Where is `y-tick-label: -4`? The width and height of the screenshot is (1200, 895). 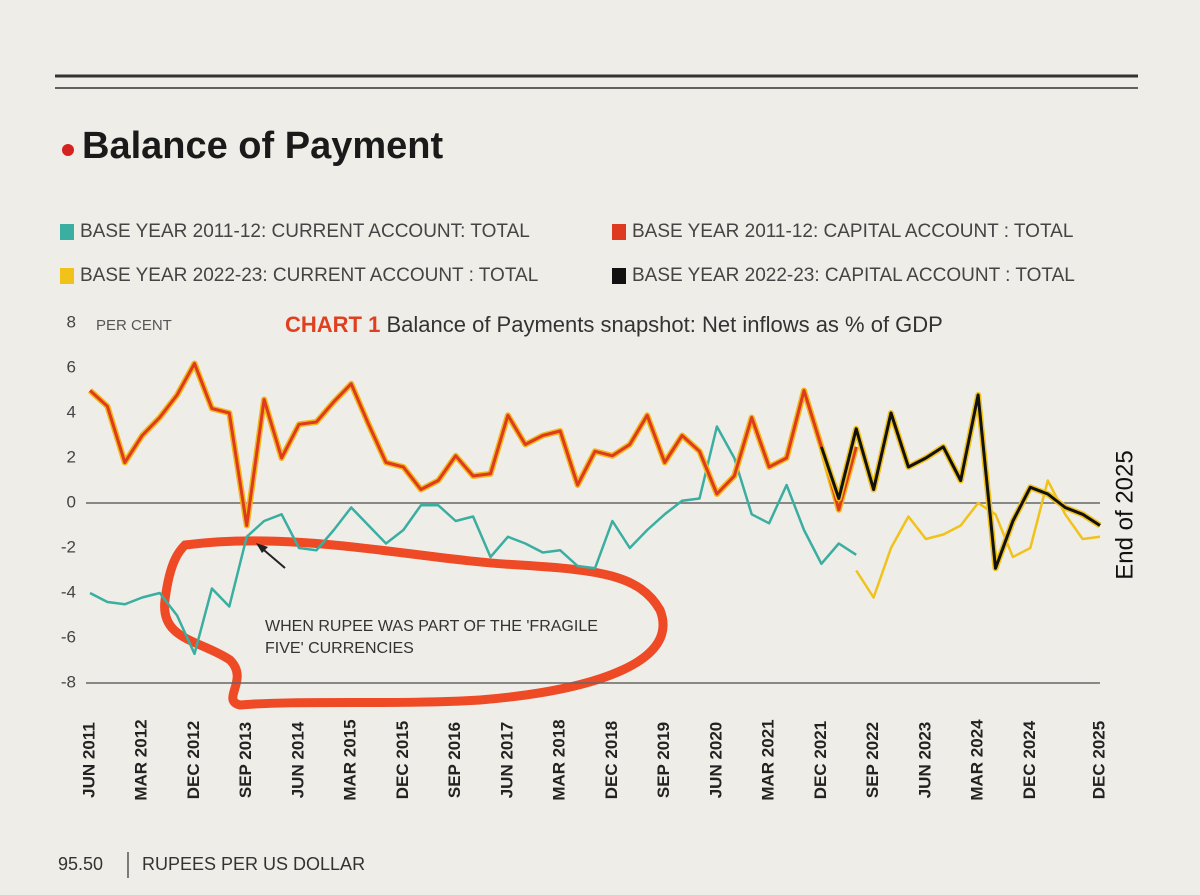 y-tick-label: -4 is located at coordinates (68, 591).